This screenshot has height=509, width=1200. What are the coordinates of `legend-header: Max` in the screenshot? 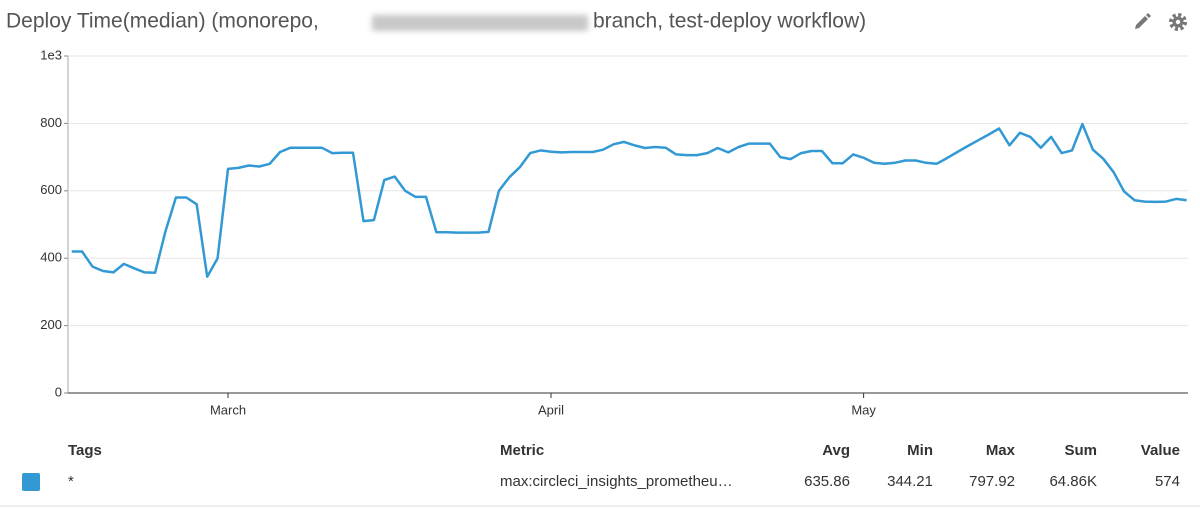 It's located at (1001, 450).